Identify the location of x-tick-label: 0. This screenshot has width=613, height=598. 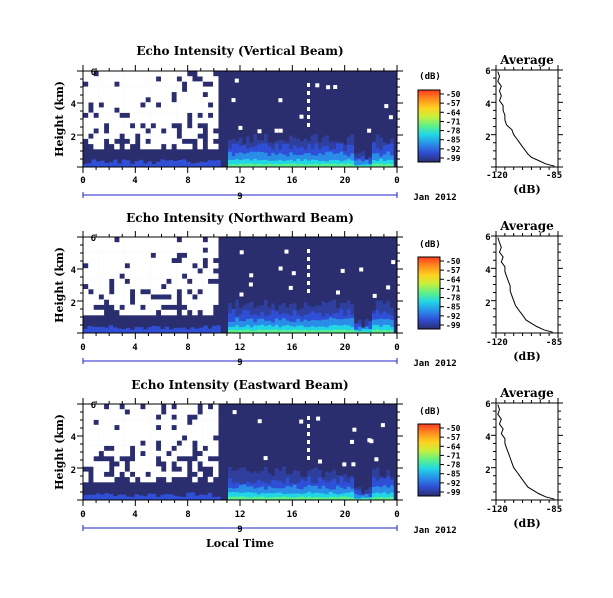
(82, 515).